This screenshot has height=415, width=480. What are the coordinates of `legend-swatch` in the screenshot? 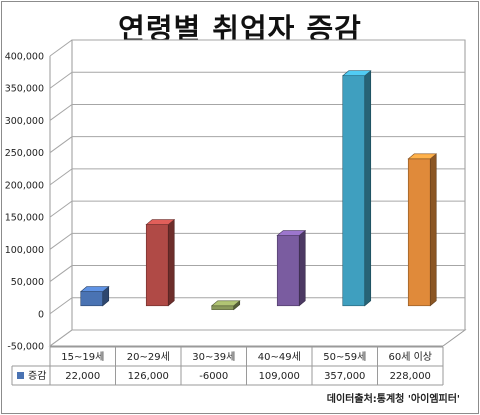 It's located at (20, 375).